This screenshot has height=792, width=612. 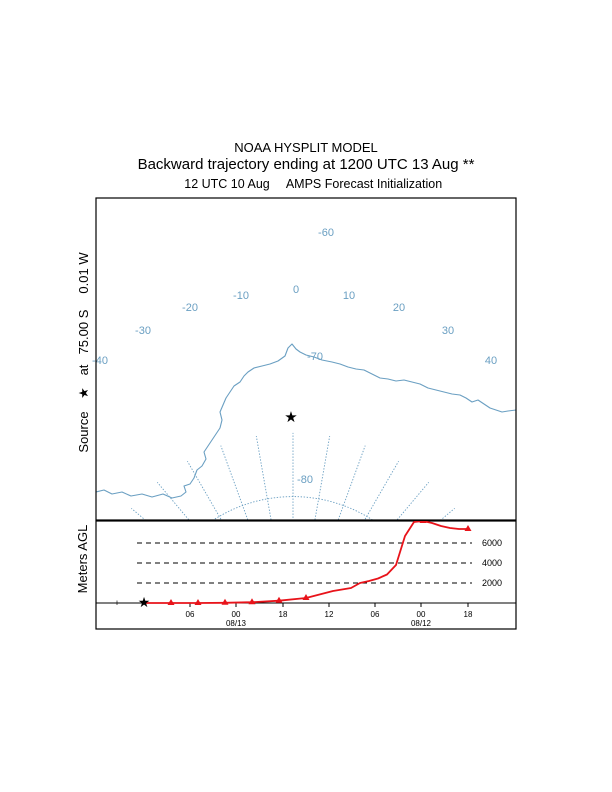 I want to click on header-run-time: 12 UTC 10 Aug, so click(x=227, y=184).